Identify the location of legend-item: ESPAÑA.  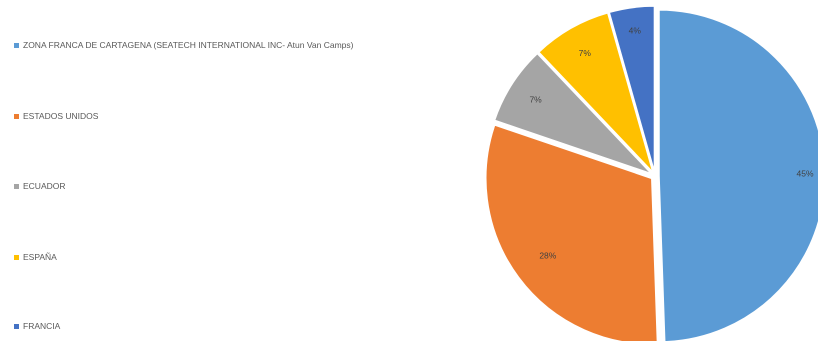
(35, 257).